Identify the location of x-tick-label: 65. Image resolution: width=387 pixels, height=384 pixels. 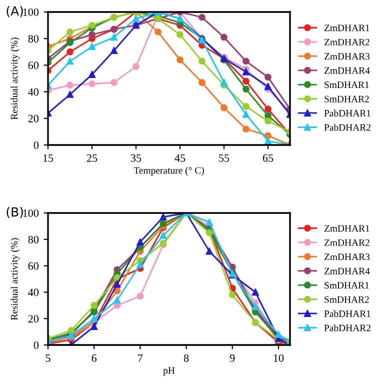
(268, 158).